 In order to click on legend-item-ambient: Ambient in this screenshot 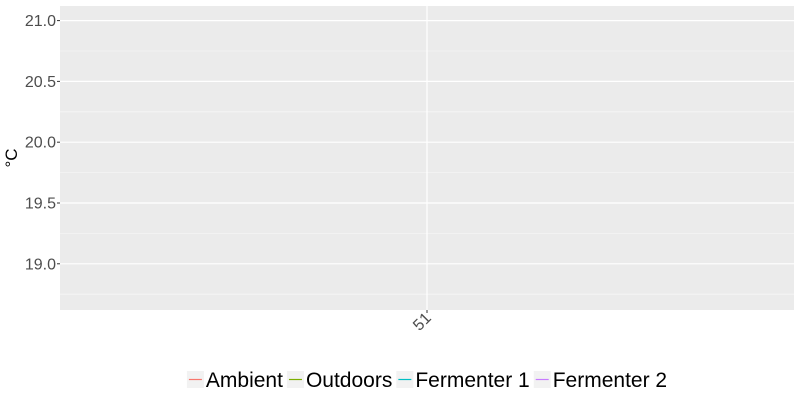, I will do `click(234, 380)`.